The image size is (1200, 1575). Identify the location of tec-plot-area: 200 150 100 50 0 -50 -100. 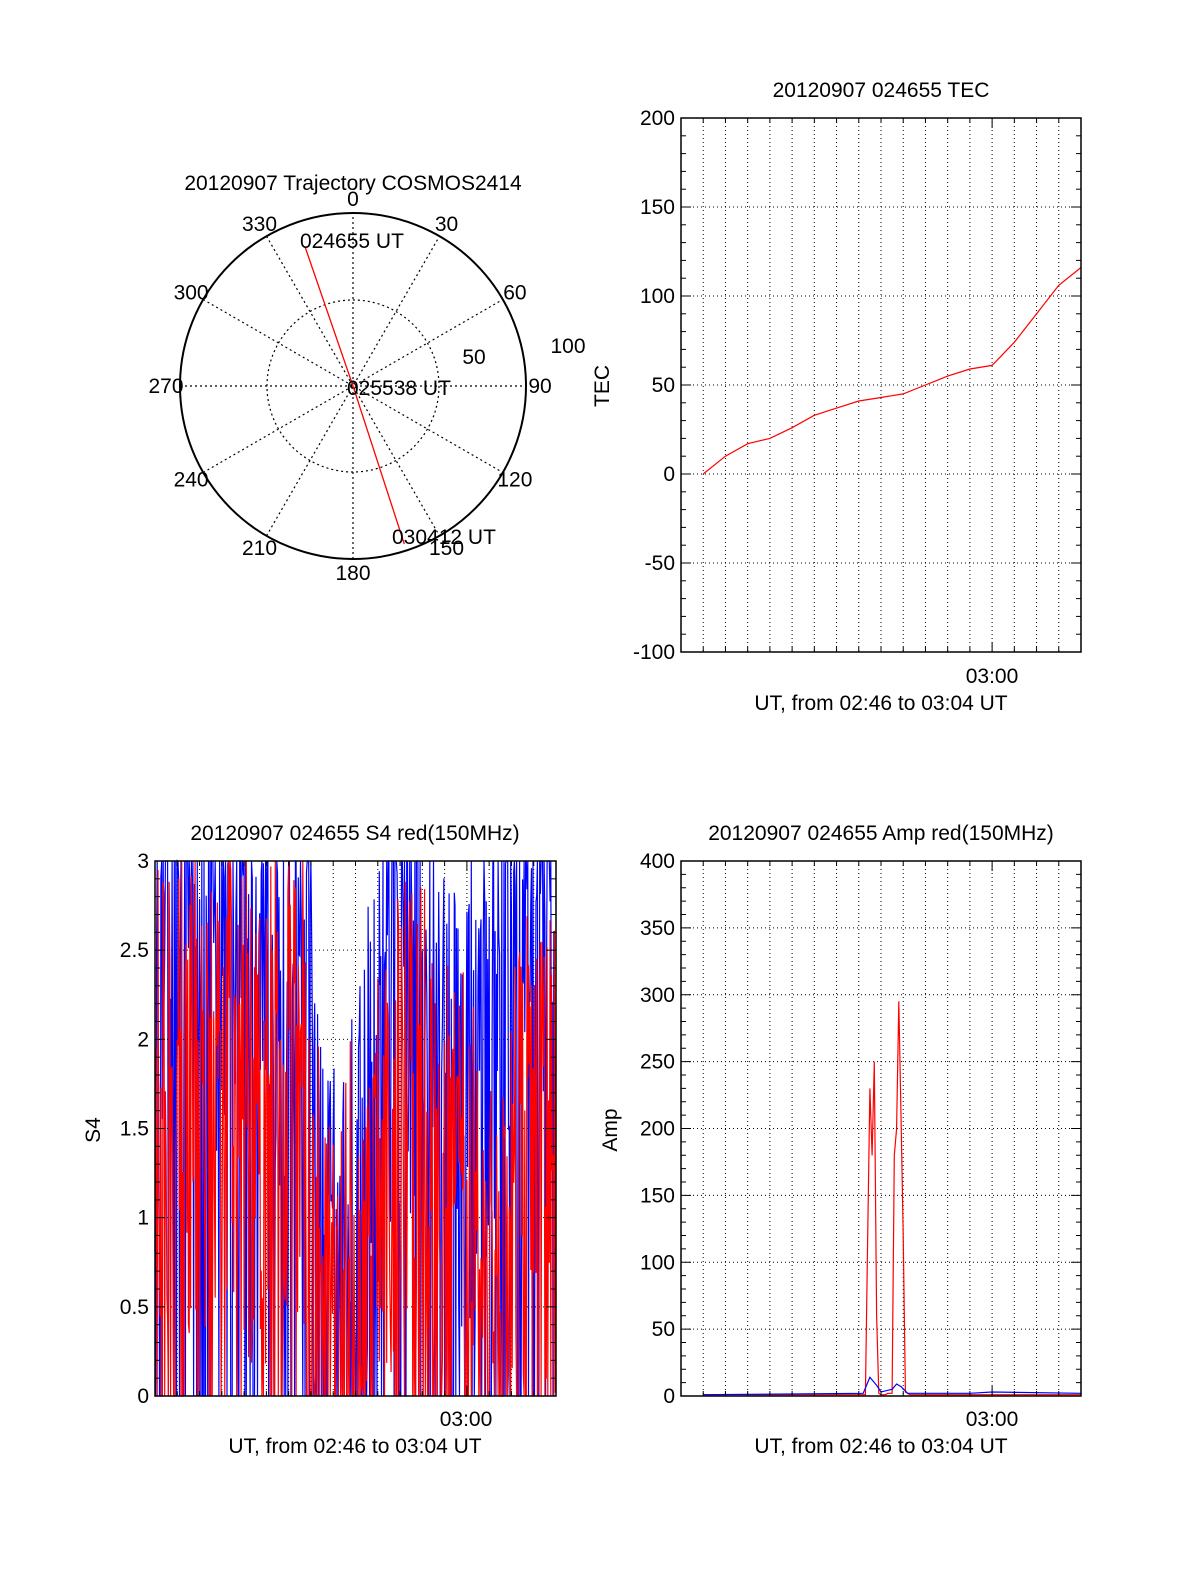
(857, 385).